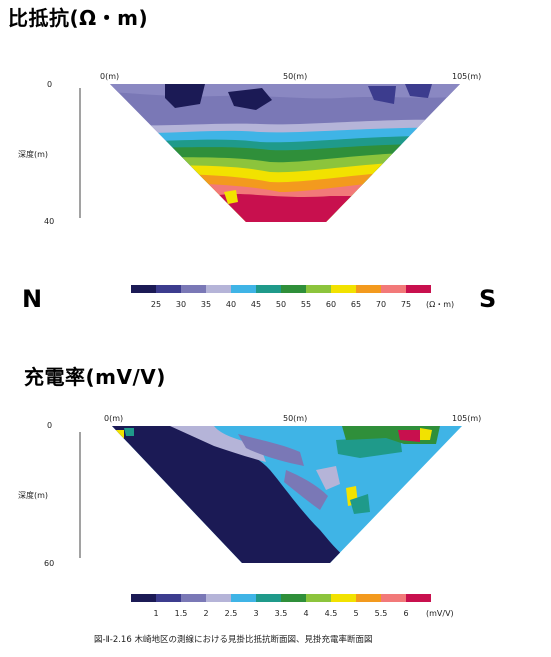 Image resolution: width=551 pixels, height=657 pixels. What do you see at coordinates (156, 304) in the screenshot?
I see `resistivity-scale-label: 25` at bounding box center [156, 304].